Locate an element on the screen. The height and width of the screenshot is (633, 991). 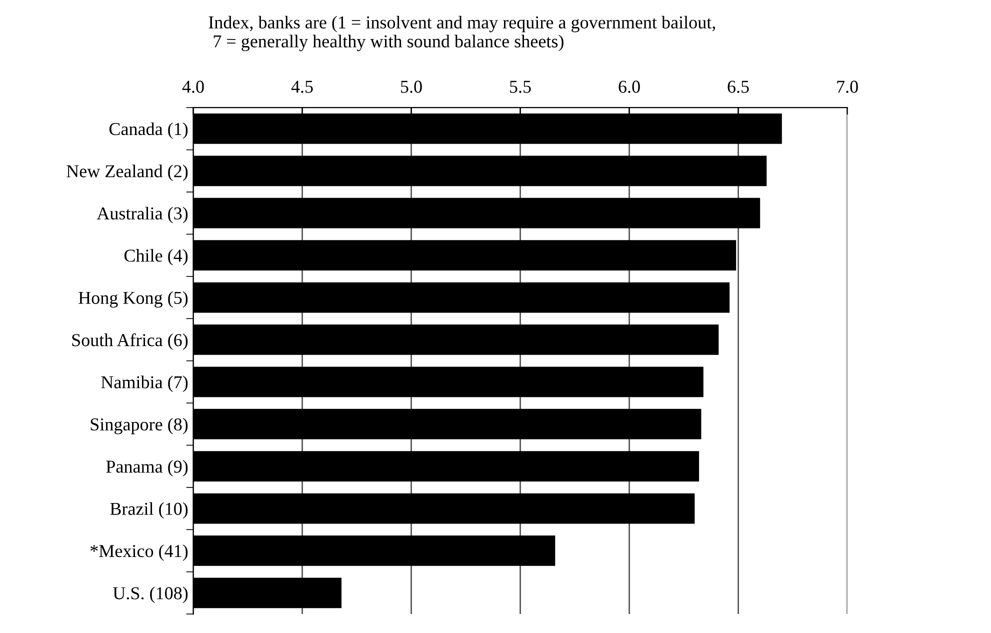
x-tick-label: 7.0 is located at coordinates (847, 86).